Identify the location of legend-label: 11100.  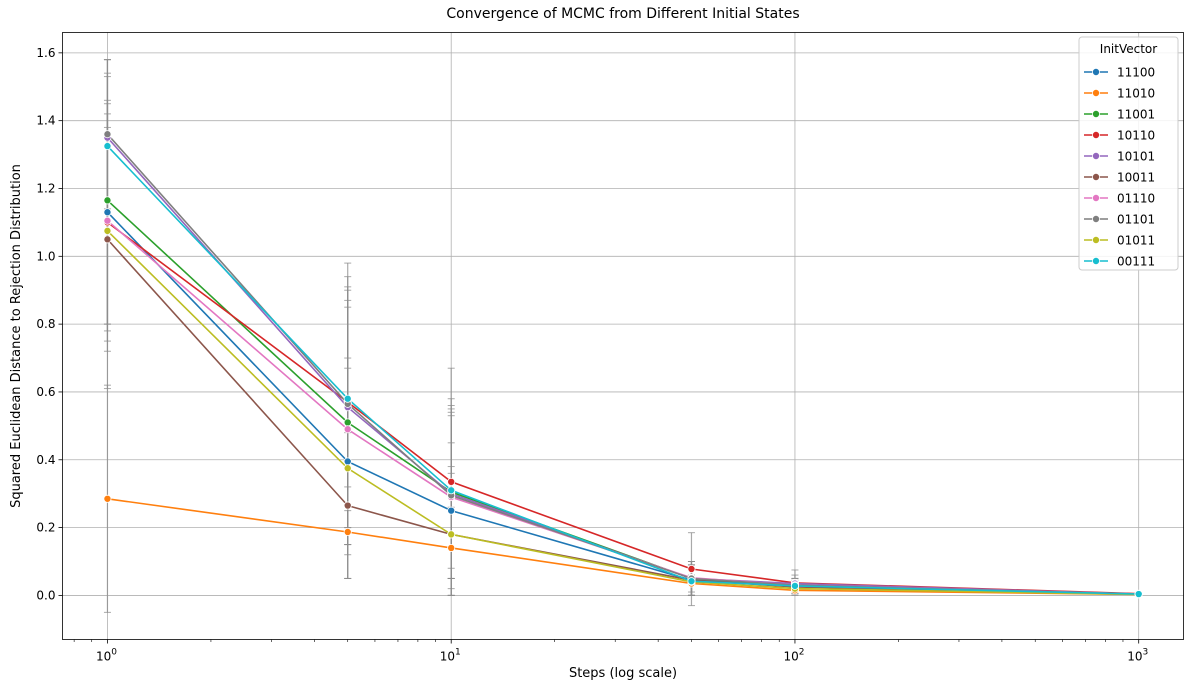
(1136, 73).